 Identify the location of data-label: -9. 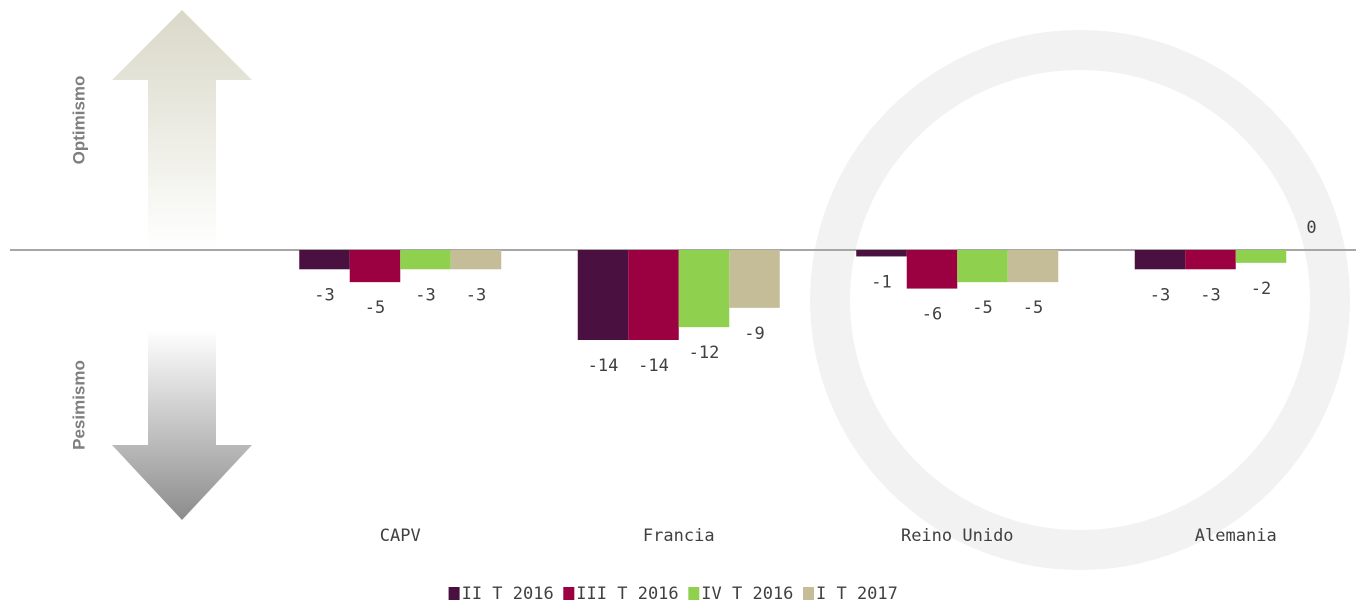
(754, 334).